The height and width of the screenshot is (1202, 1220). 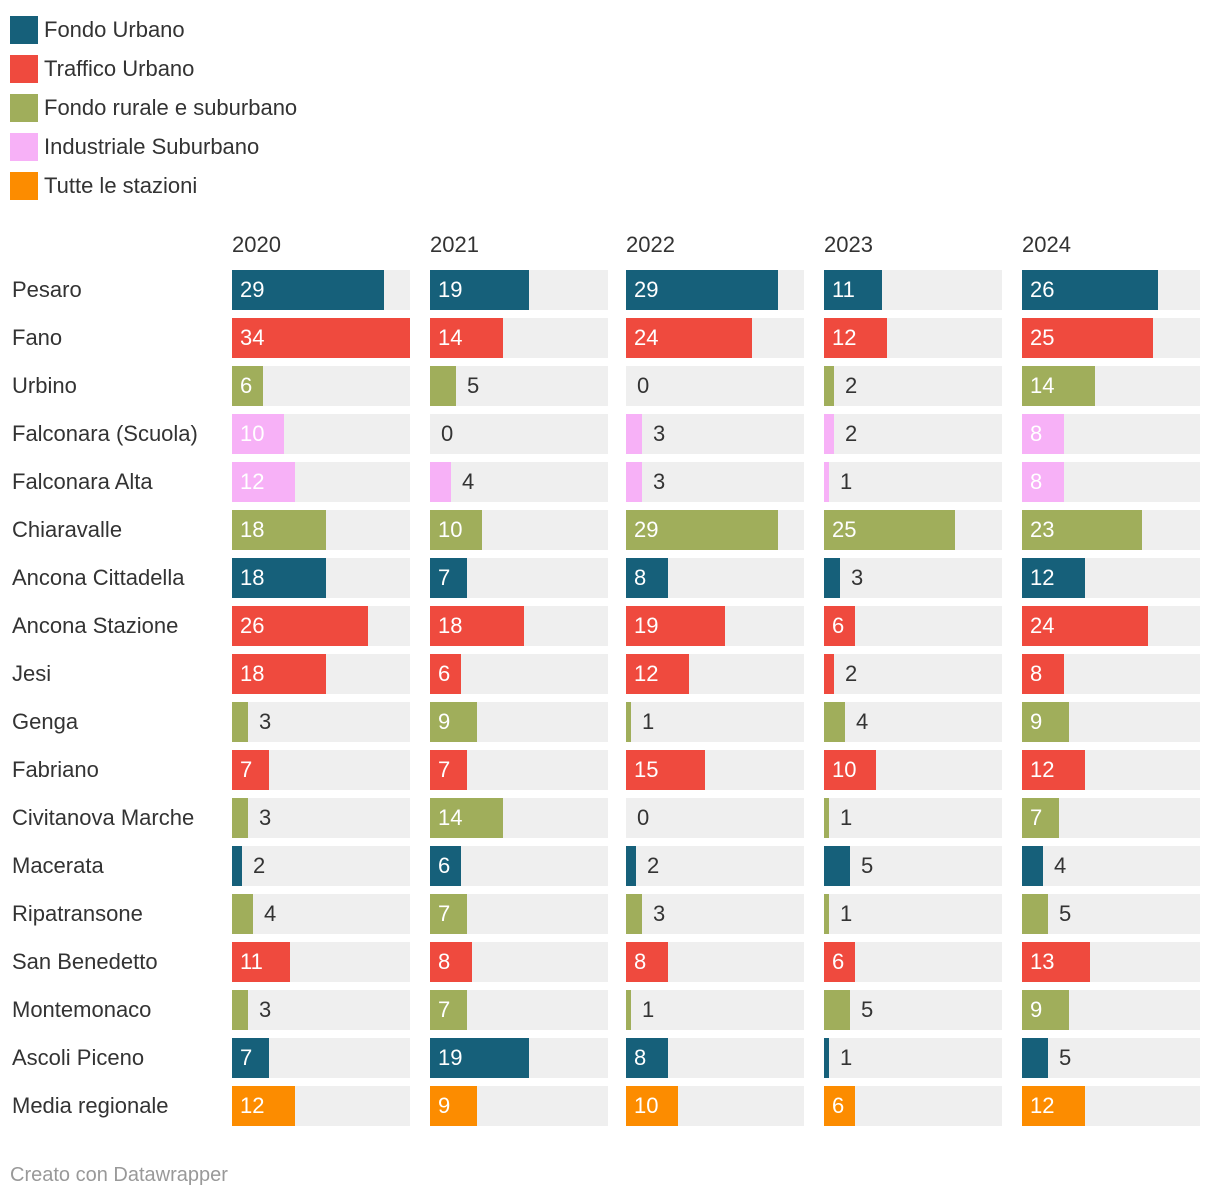 I want to click on row-label: Media regionale, so click(x=90, y=1105).